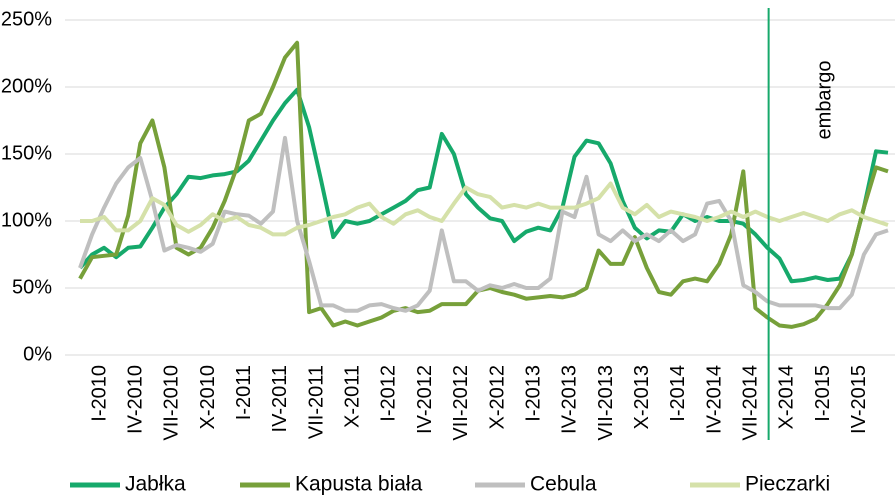  Describe the element at coordinates (533, 393) in the screenshot. I see `x-tick-label: I-2013` at that location.